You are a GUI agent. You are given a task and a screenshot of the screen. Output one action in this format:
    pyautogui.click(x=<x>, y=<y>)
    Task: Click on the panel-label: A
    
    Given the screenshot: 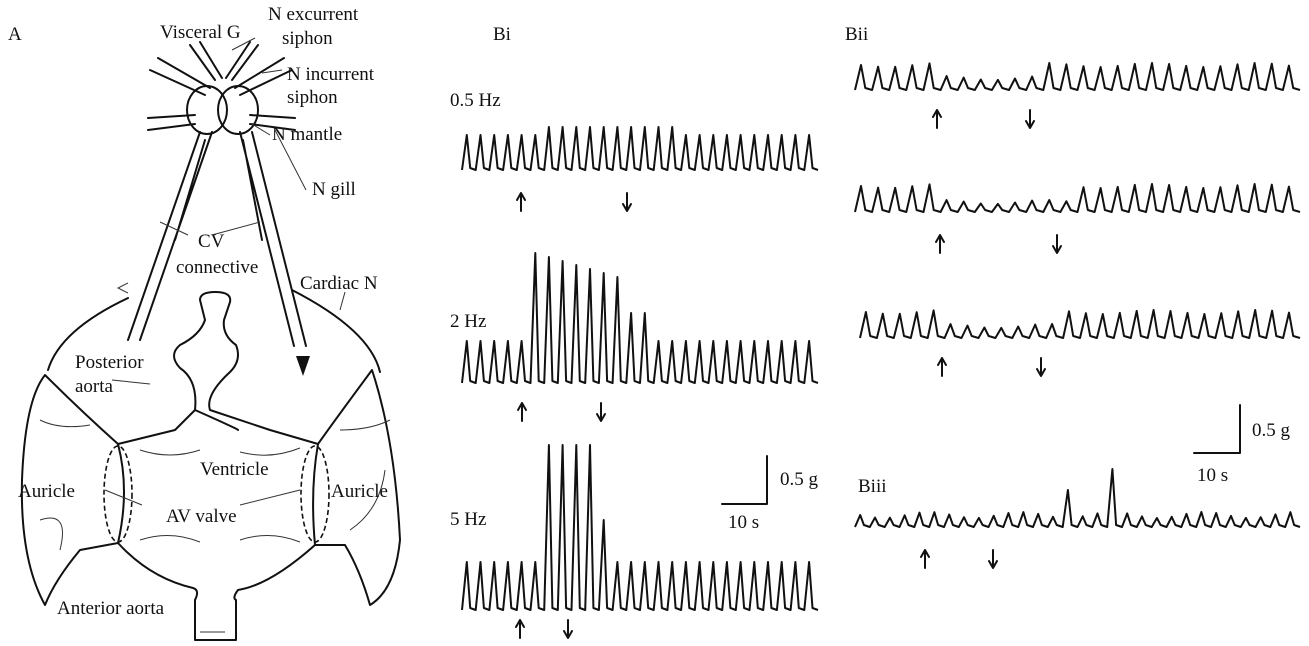 What is the action you would take?
    pyautogui.click(x=15, y=34)
    